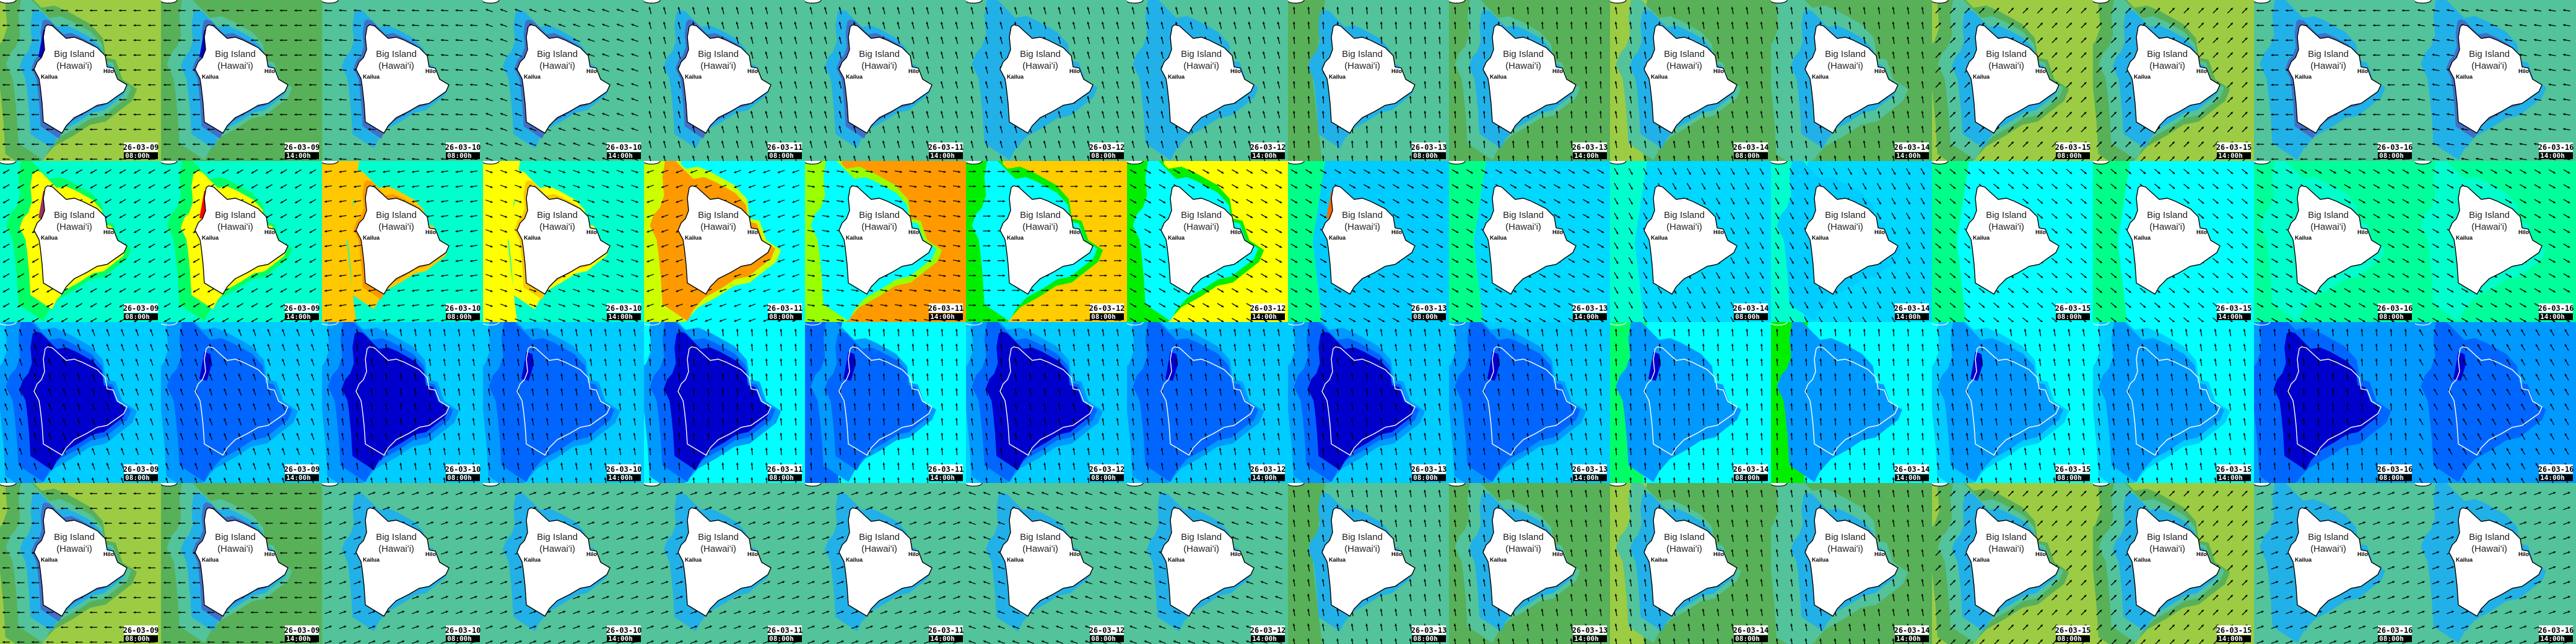  What do you see at coordinates (1107, 155) in the screenshot?
I see `time-box` at bounding box center [1107, 155].